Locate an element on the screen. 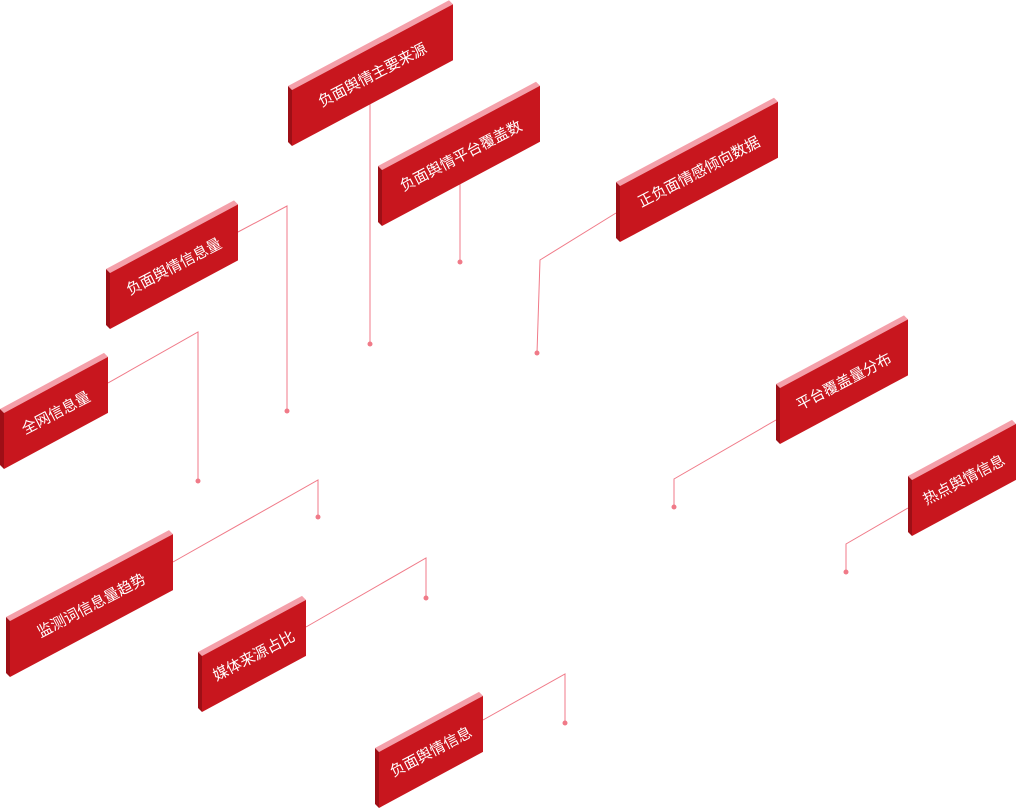  label-callout: 负面舆情平台覆盖数 is located at coordinates (459, 173).